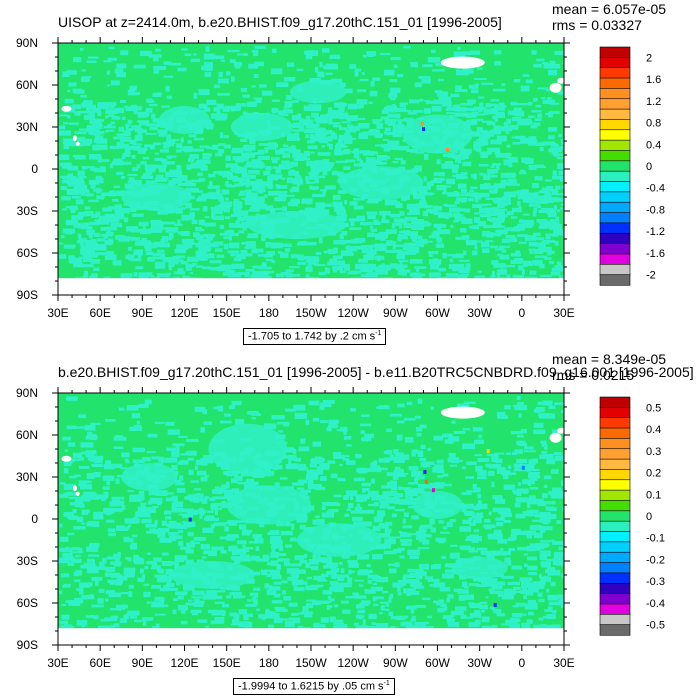  What do you see at coordinates (311, 686) in the screenshot?
I see `panel-2-range-text: -1.9994 to 1.6215 by .05 cm s` at bounding box center [311, 686].